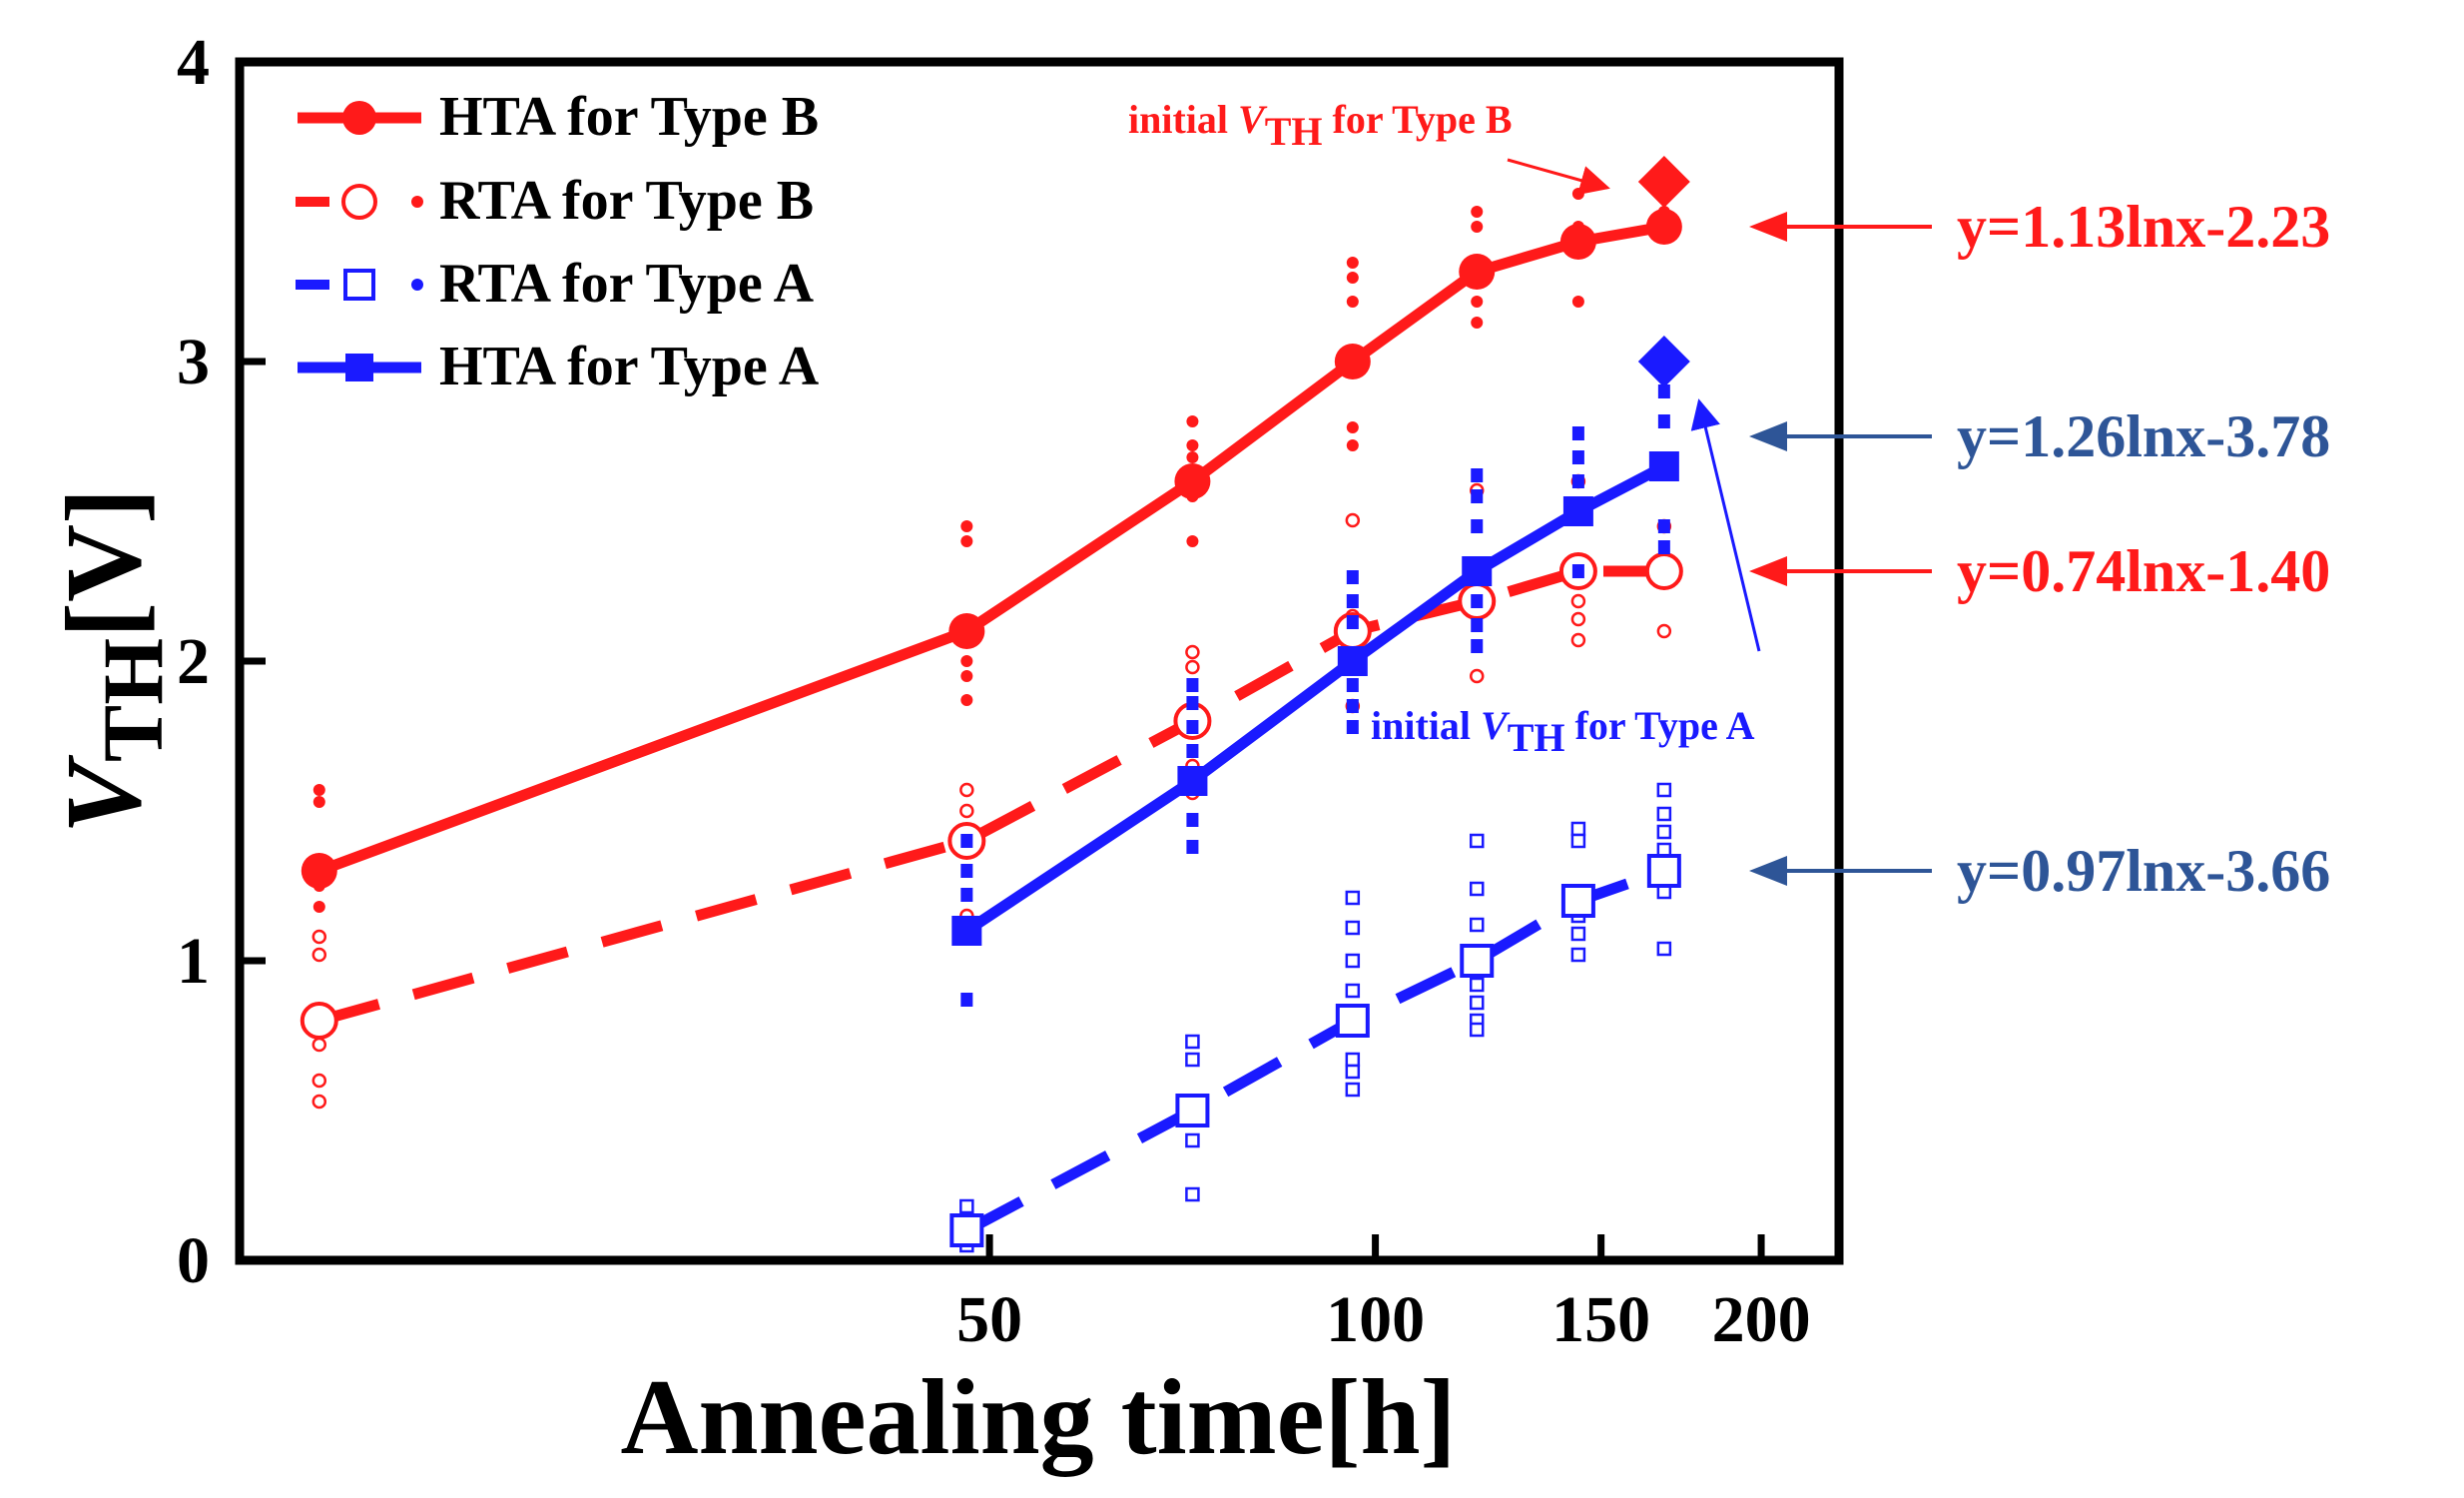 The width and height of the screenshot is (2464, 1498). I want to click on x-tick-label: 200, so click(1761, 1319).